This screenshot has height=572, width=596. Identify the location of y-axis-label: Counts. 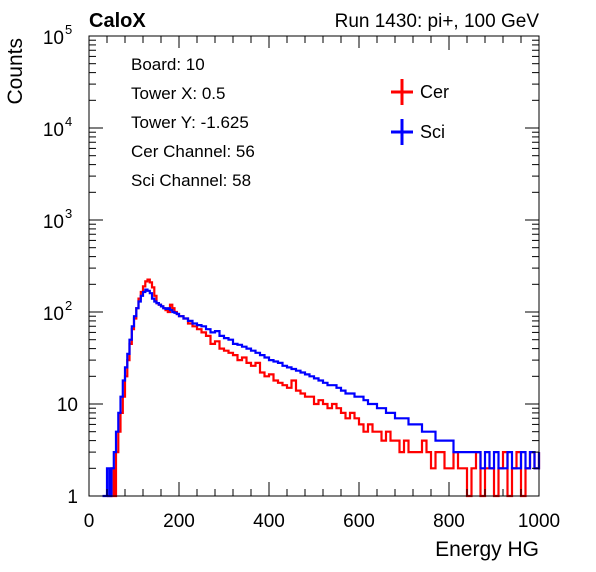
(15, 71).